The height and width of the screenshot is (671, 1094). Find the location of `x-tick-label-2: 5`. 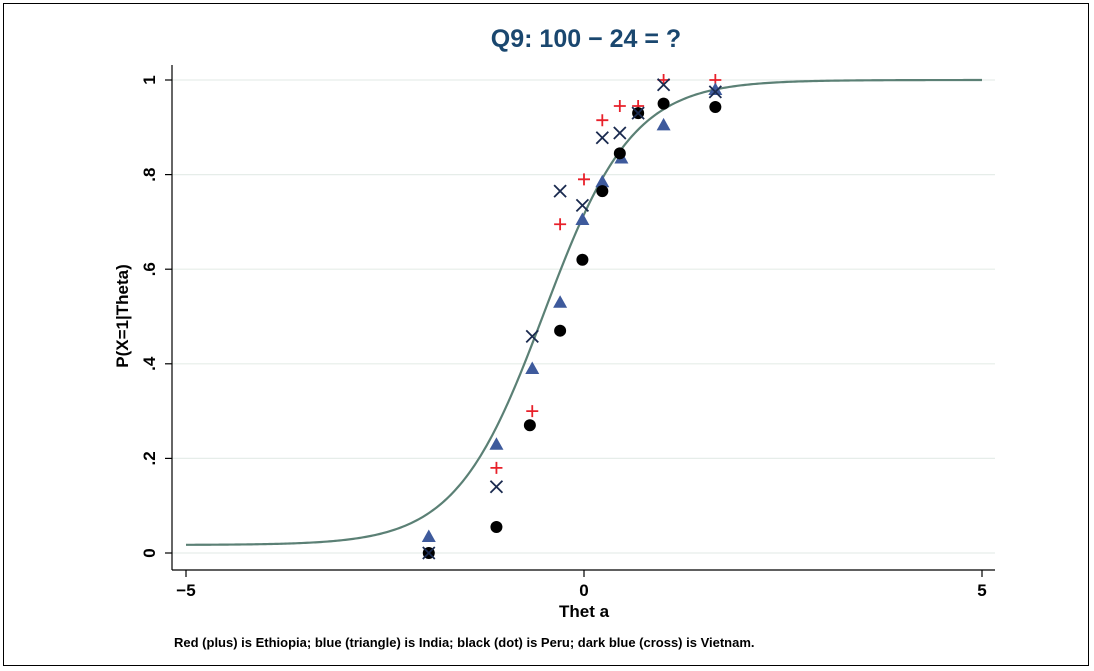

x-tick-label-2: 5 is located at coordinates (981, 590).